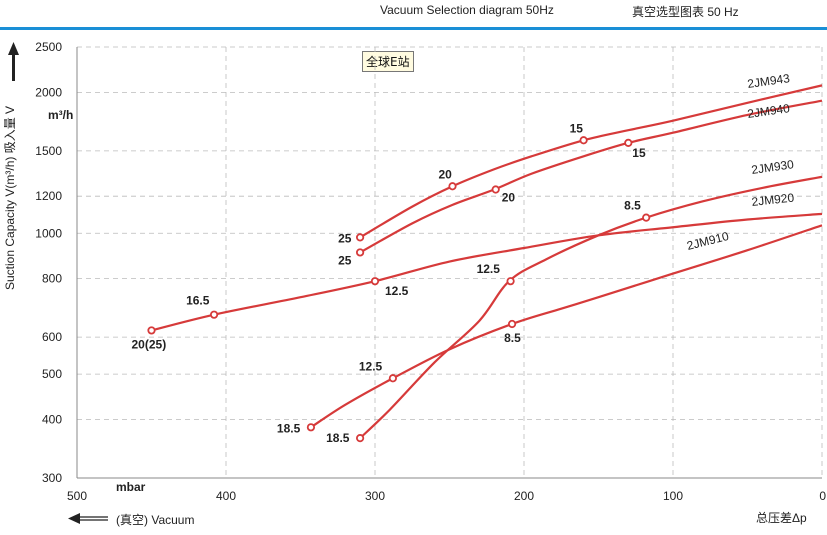 The image size is (827, 535). What do you see at coordinates (446, 496) in the screenshot?
I see `x-tick-labels: 500 400 300 200 100 0` at bounding box center [446, 496].